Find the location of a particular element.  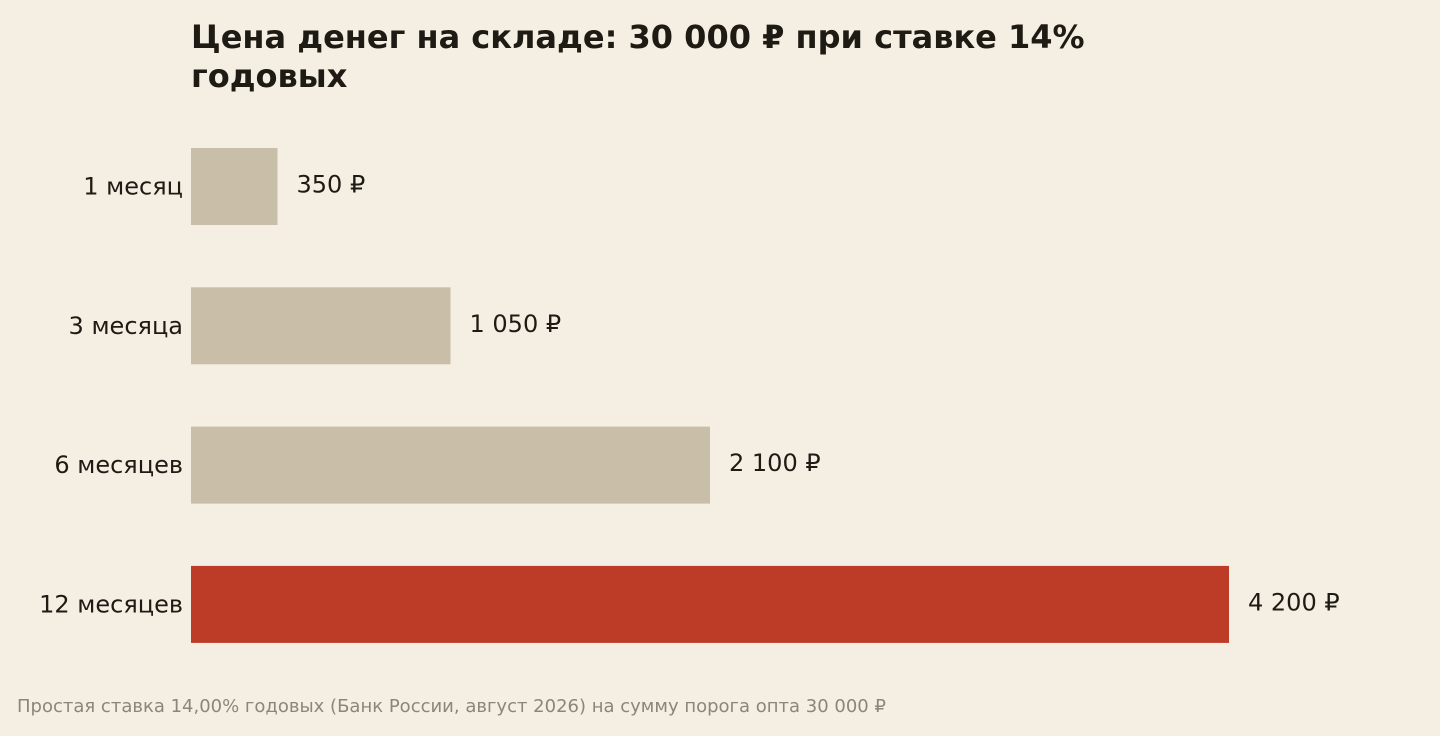

category-label-2: 3 месяца is located at coordinates (126, 326).